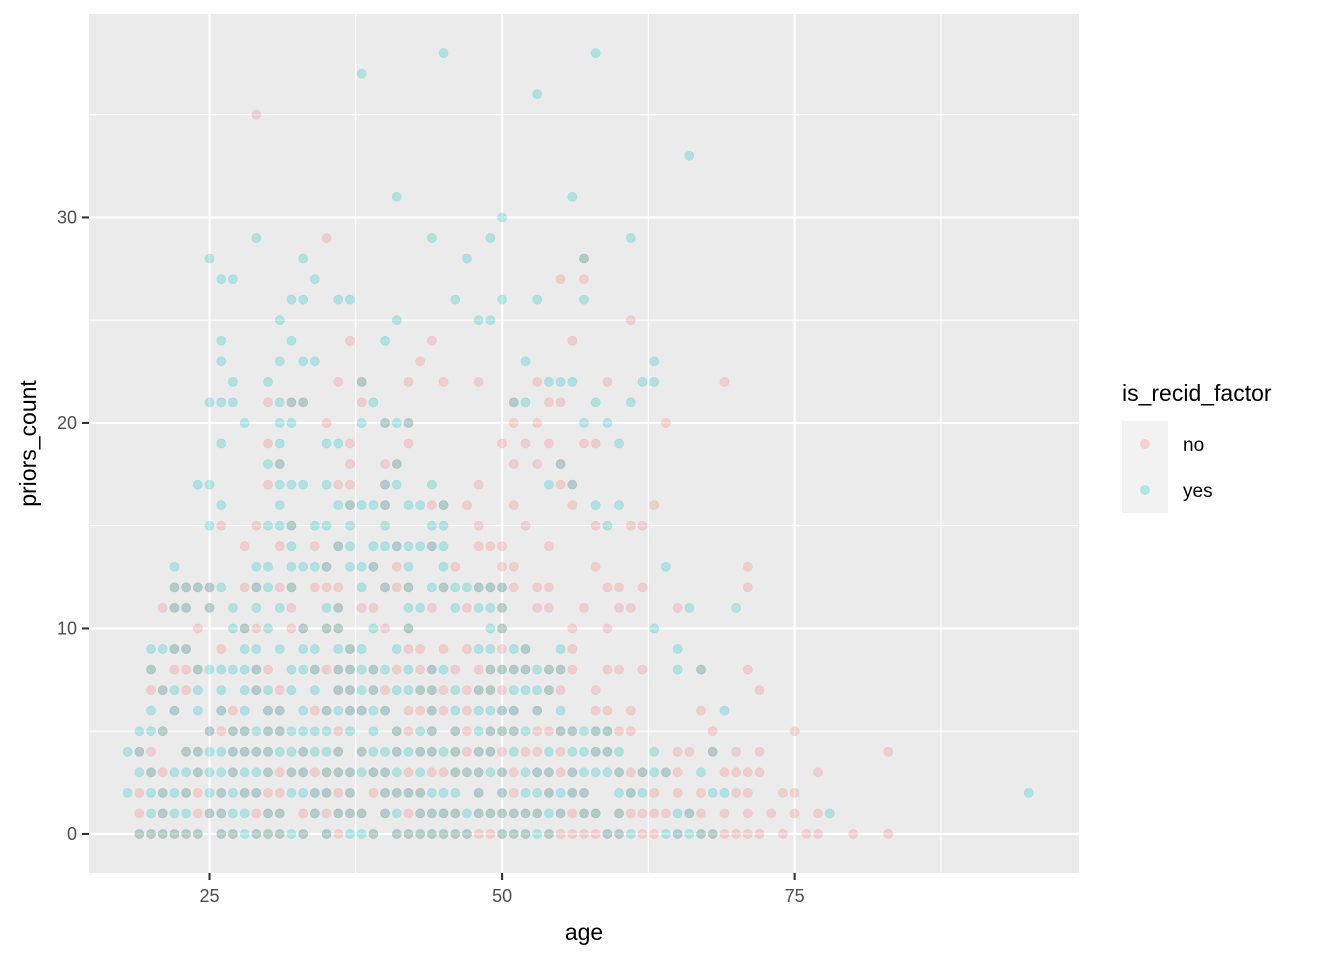 This screenshot has height=960, width=1344. Describe the element at coordinates (584, 932) in the screenshot. I see `x-axis-title: age` at that location.